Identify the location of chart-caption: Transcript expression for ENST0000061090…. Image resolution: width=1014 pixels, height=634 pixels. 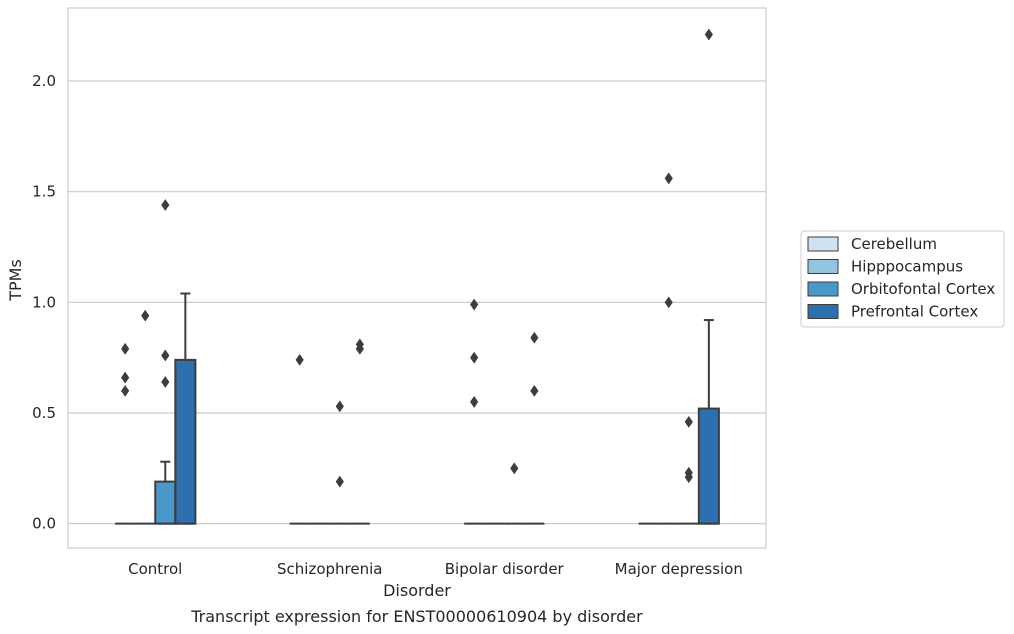
(416, 616).